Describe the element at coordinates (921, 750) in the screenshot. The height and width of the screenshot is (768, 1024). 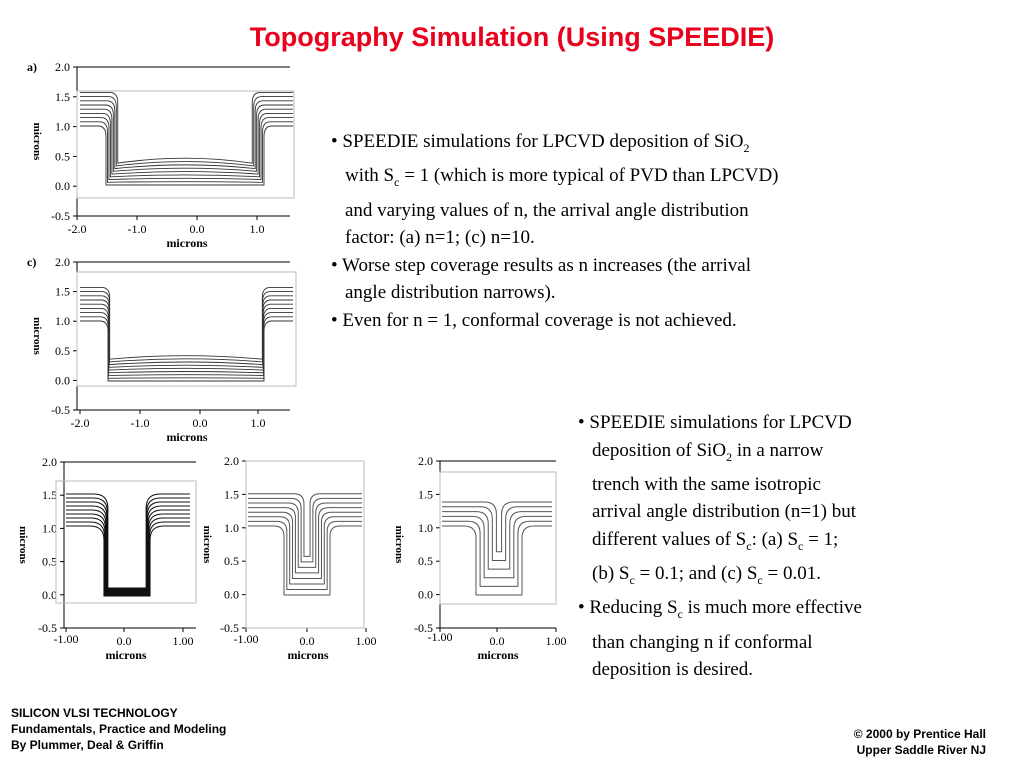
I see `footer-right-line-2: Upper Saddle River NJ` at that location.